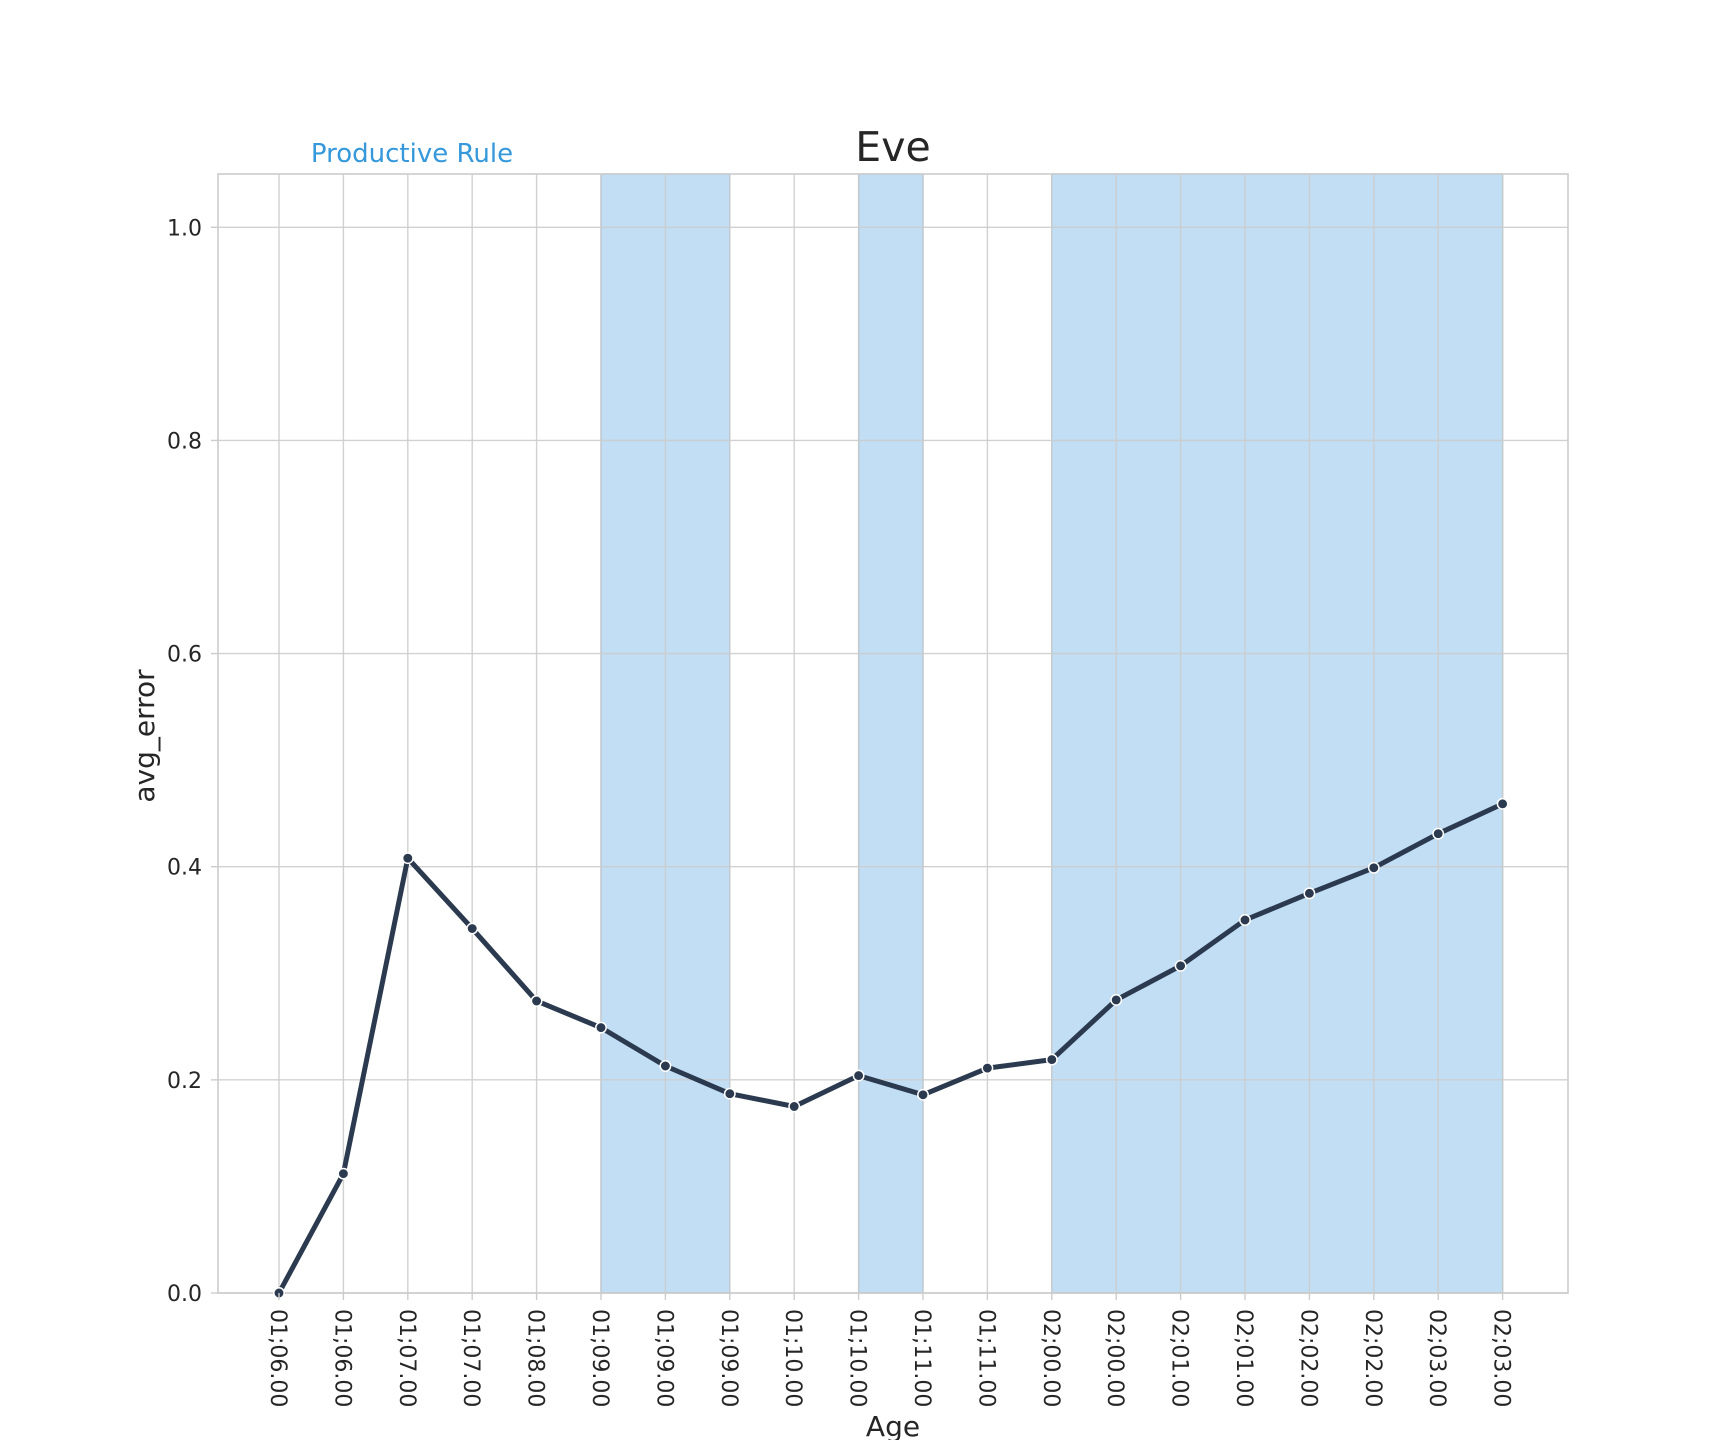 This screenshot has height=1440, width=1728. Describe the element at coordinates (892, 147) in the screenshot. I see `chart-title: Eve` at that location.